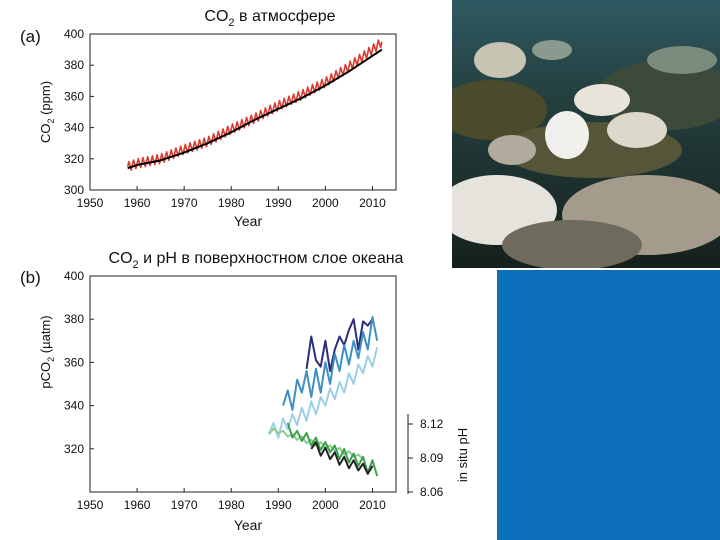  What do you see at coordinates (432, 492) in the screenshot?
I see `panel-b-y2-tick-label: 8.06` at bounding box center [432, 492].